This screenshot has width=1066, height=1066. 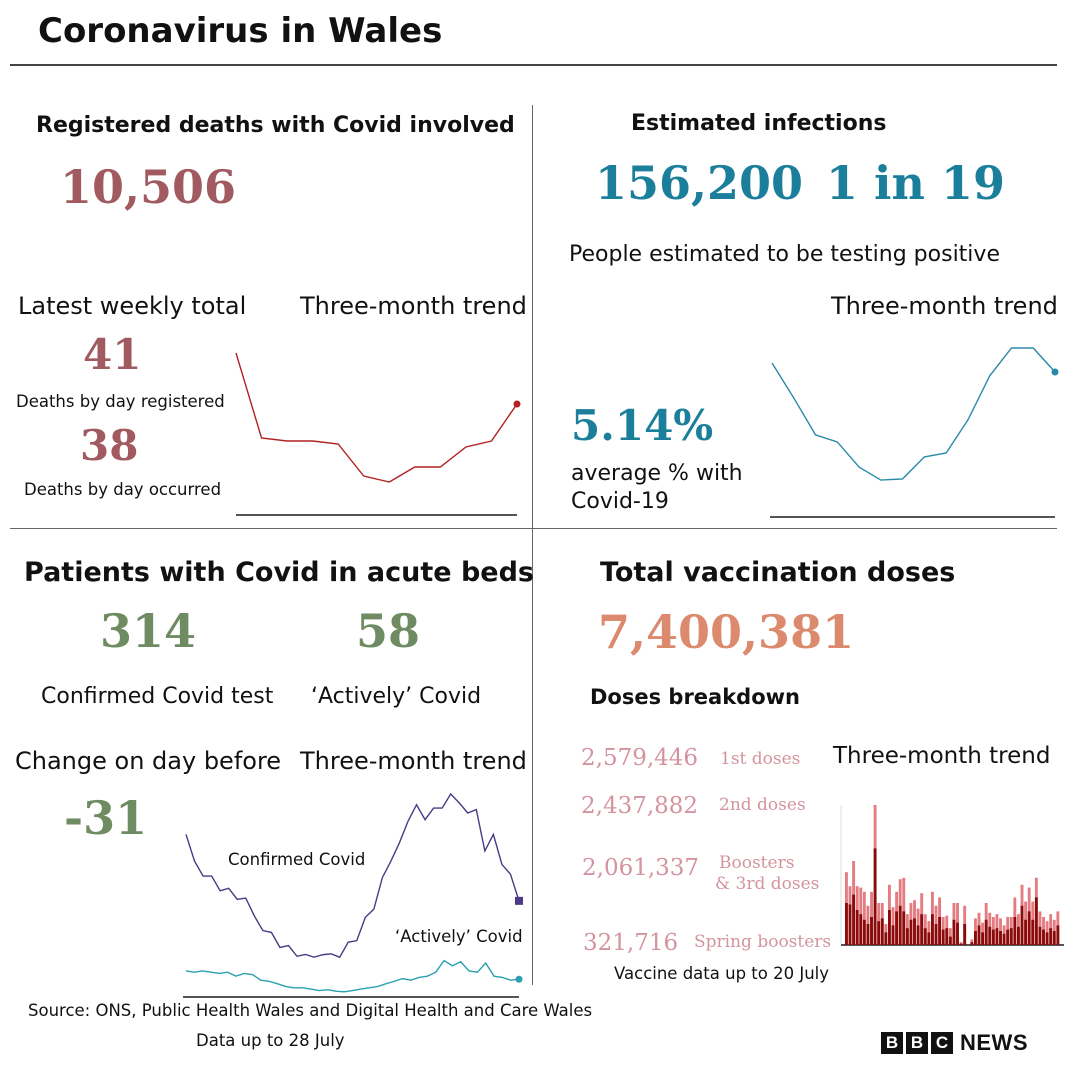 I want to click on actively-covid-line-end-marker, so click(x=519, y=979).